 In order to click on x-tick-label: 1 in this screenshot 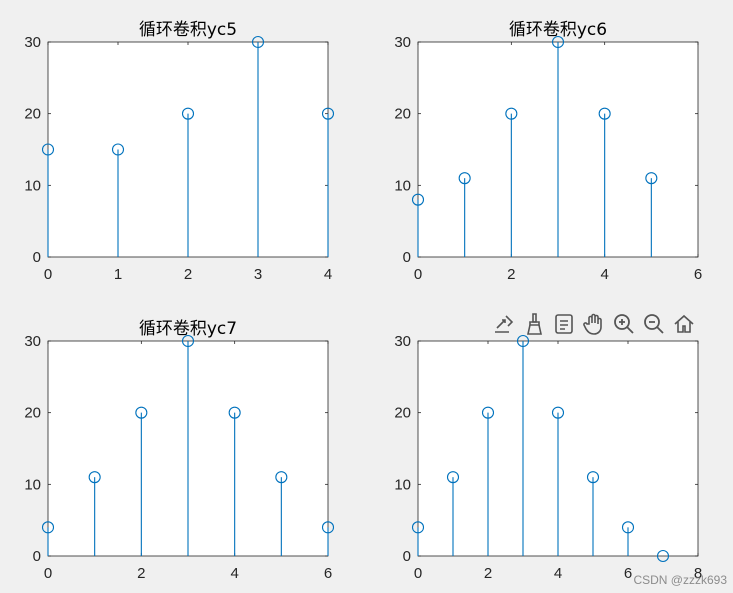, I will do `click(118, 274)`.